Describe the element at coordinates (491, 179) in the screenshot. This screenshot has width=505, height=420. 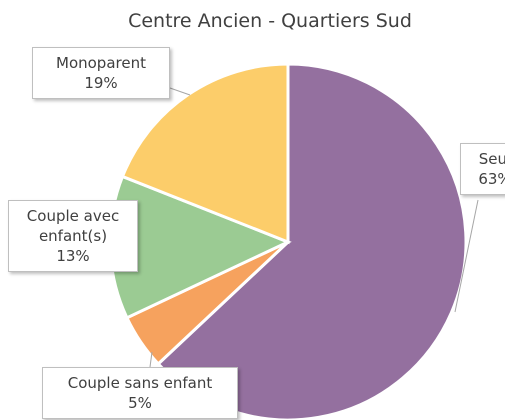
I see `value-label: 63%` at that location.